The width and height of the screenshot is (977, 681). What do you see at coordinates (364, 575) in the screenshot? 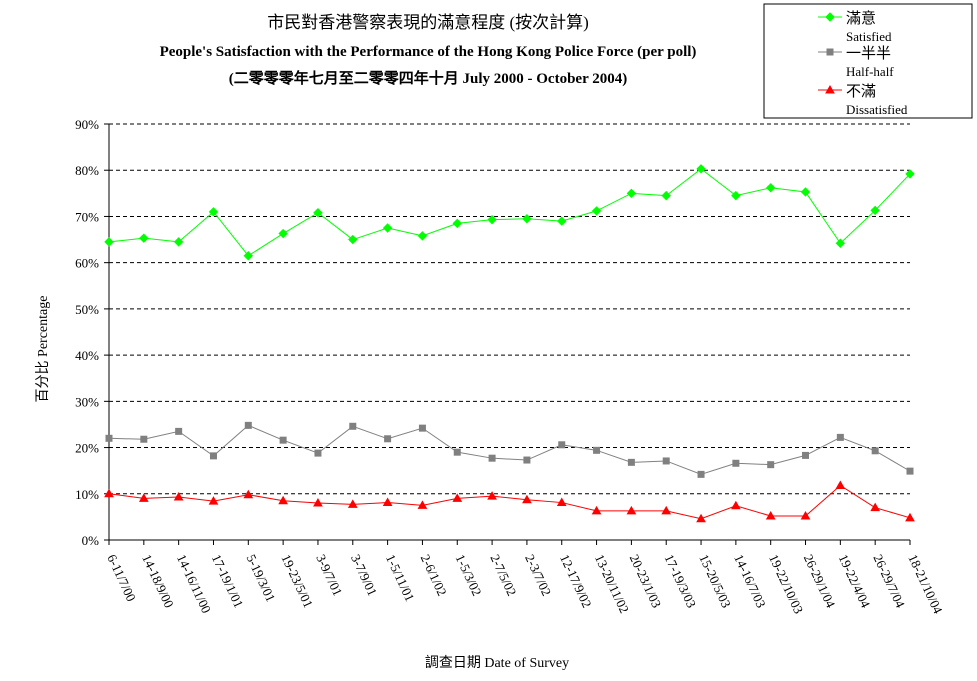
I see `x-tick-label: 3-7/9/01` at bounding box center [364, 575].